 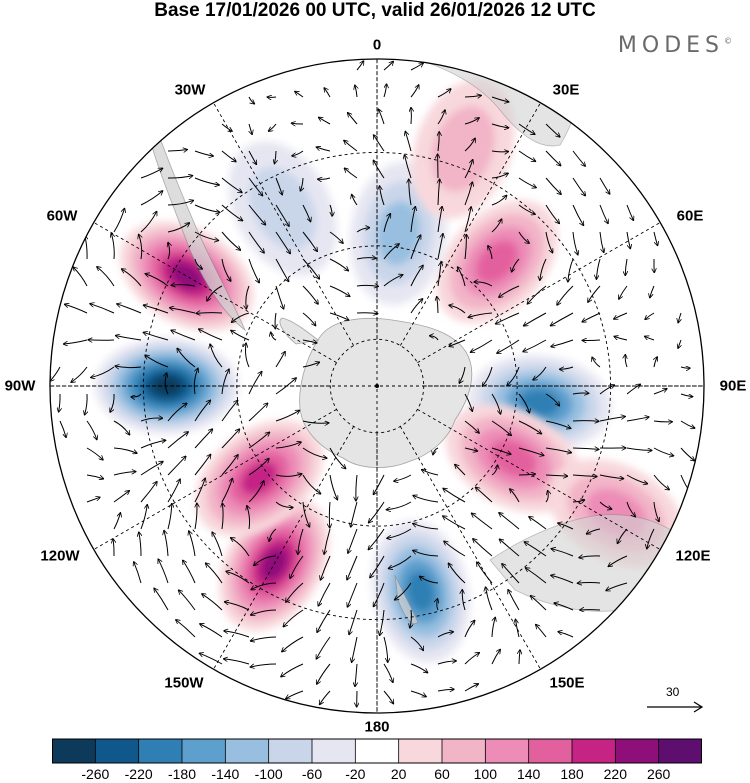 What do you see at coordinates (60, 556) in the screenshot?
I see `lon-label-120w: 120W` at bounding box center [60, 556].